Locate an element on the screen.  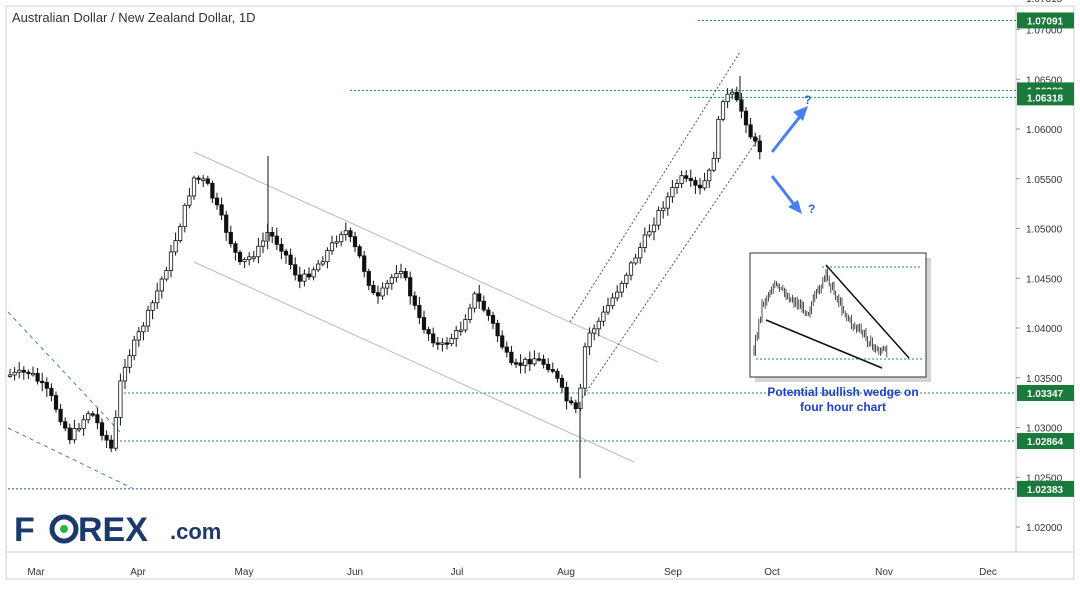
inset-caption-line2: four hour chart is located at coordinates (843, 407).